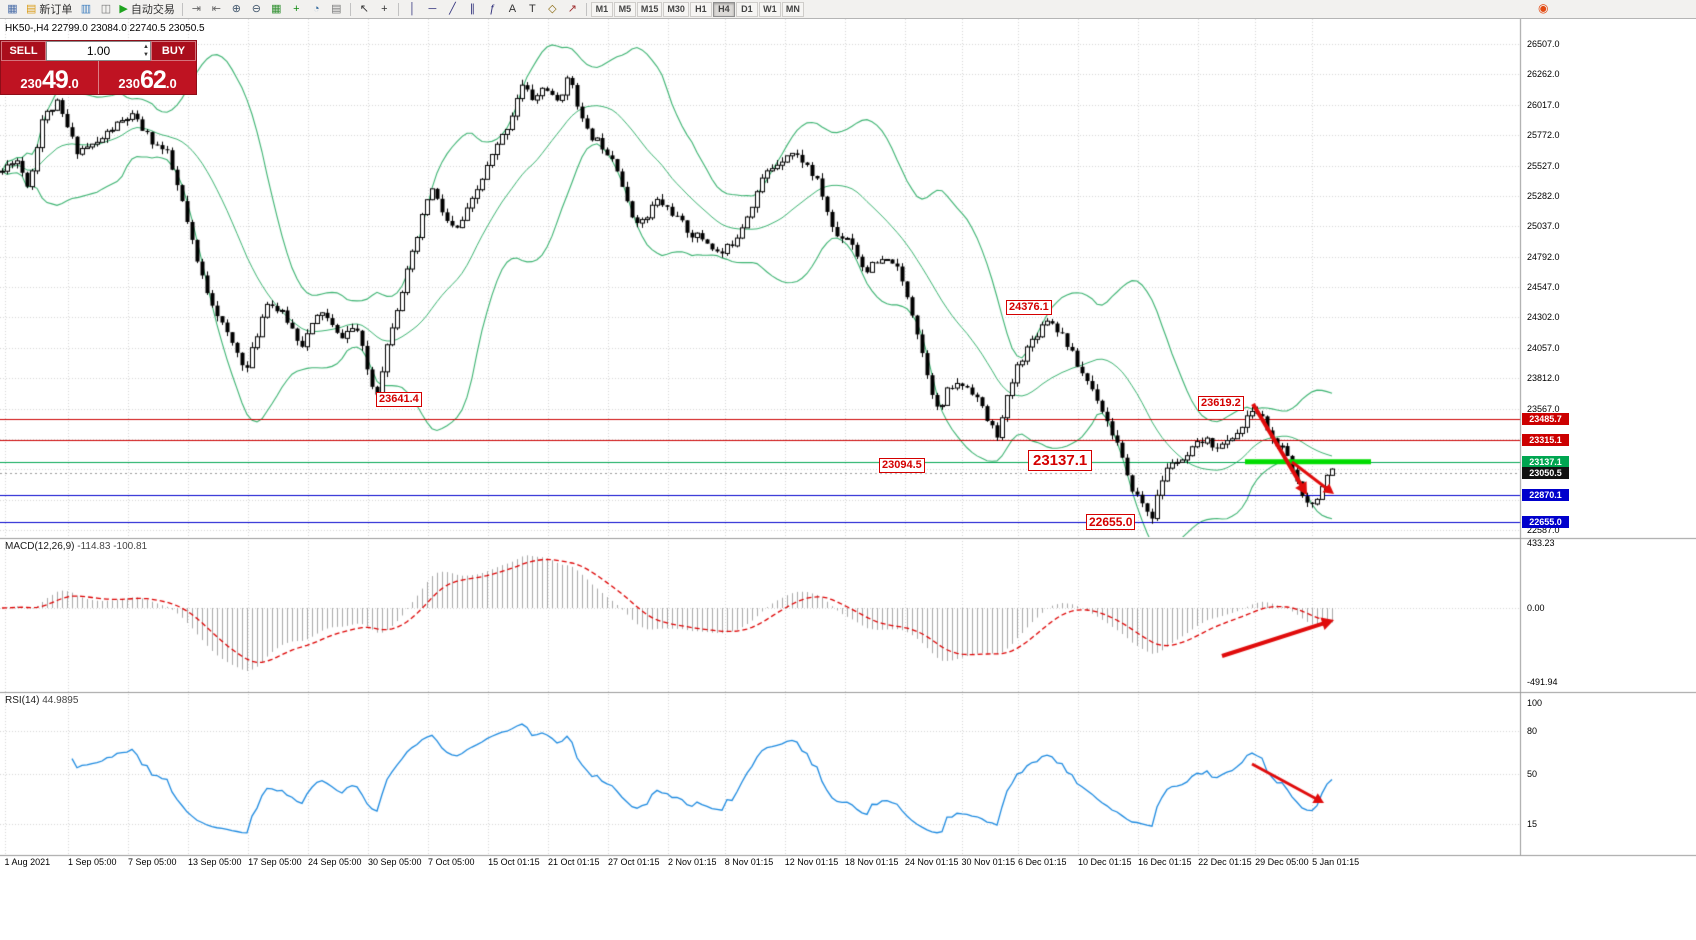 This screenshot has width=1696, height=940. I want to click on date-axis-label: 17 Sep 05:00, so click(275, 862).